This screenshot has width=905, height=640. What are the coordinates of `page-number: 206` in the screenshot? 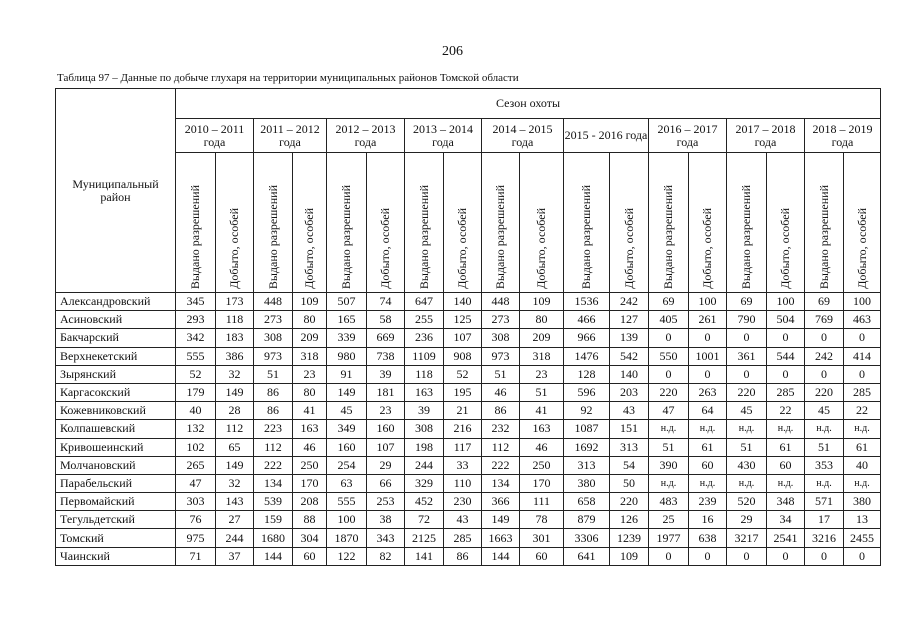 It's located at (452, 51).